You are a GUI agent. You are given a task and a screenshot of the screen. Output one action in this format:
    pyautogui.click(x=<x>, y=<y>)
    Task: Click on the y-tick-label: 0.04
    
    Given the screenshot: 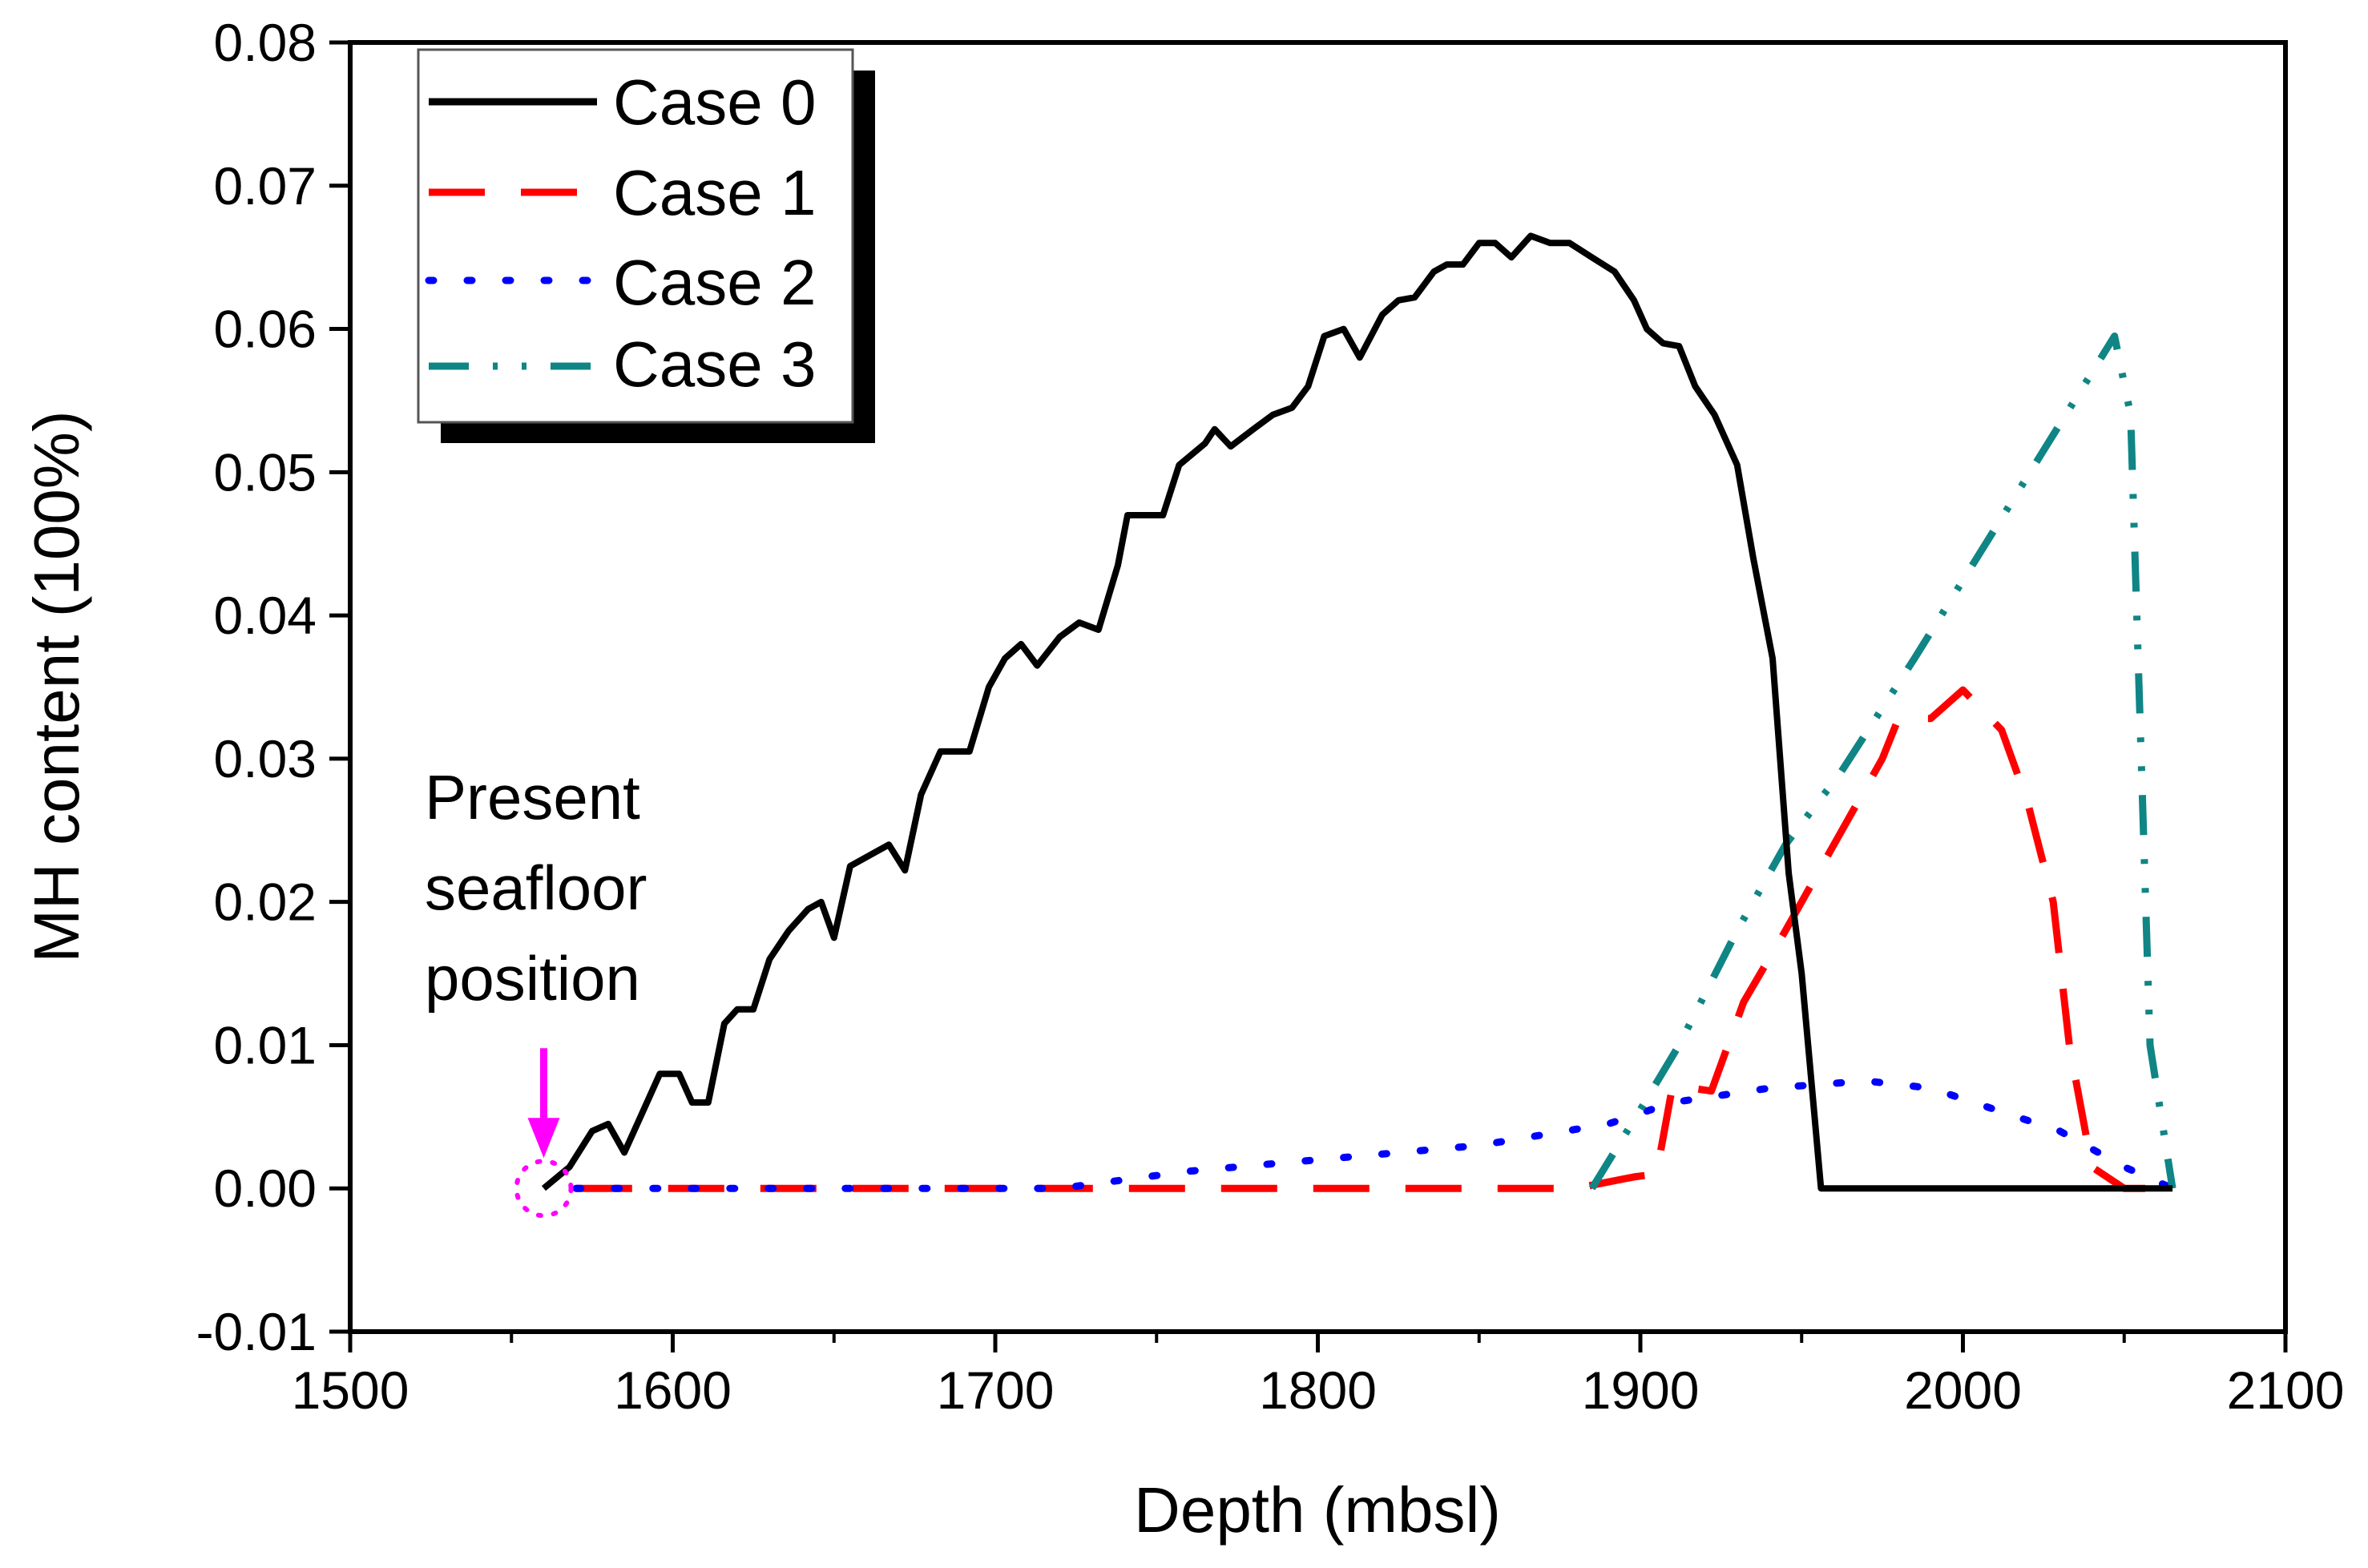 What is the action you would take?
    pyautogui.click(x=265, y=615)
    